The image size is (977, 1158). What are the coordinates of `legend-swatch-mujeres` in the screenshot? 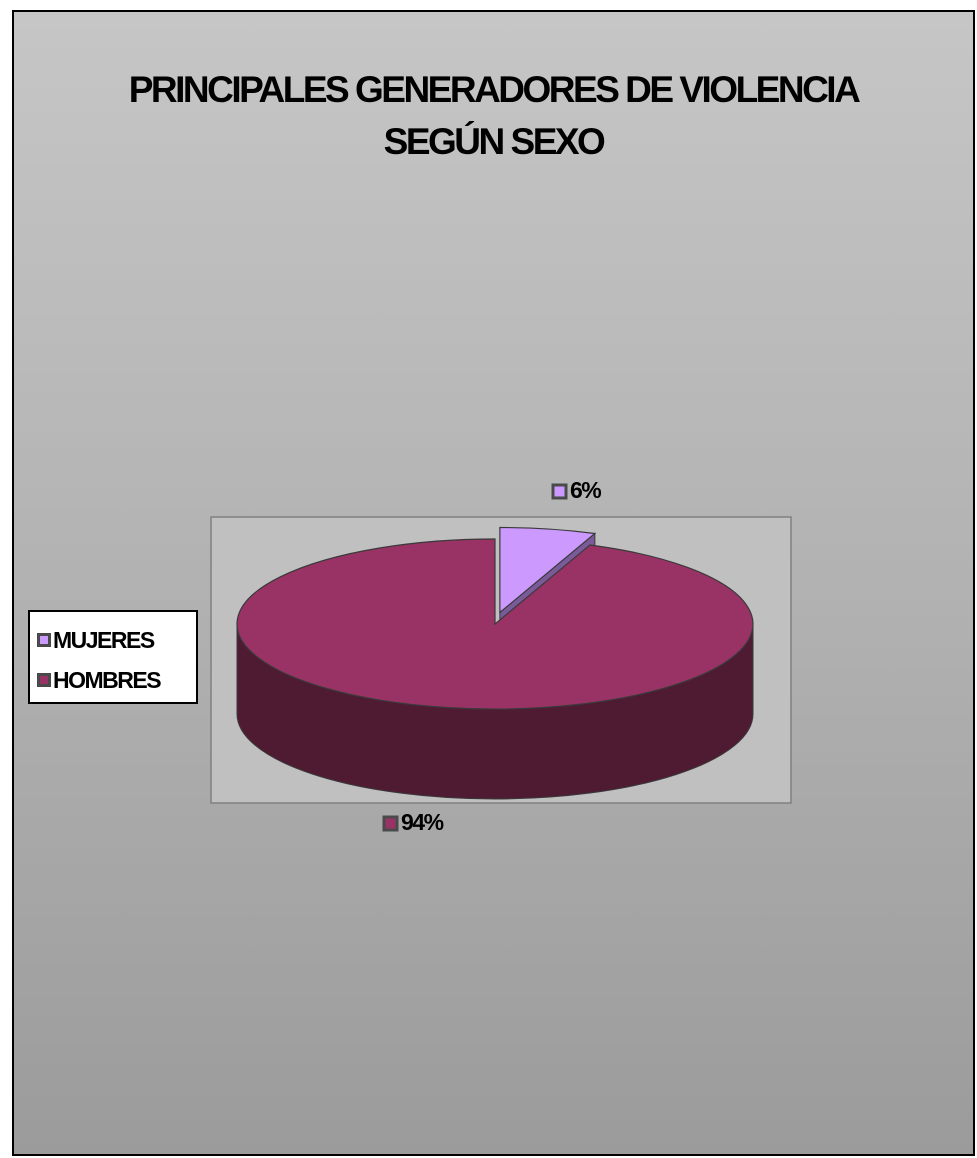 It's located at (44, 640).